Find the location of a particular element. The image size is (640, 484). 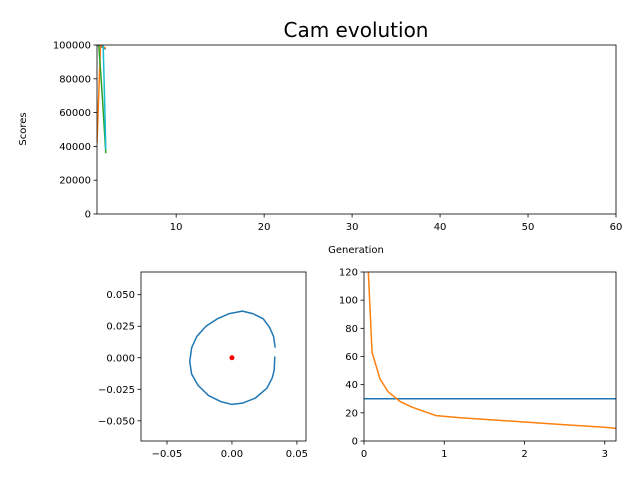

curve-x-tick-label: 2 is located at coordinates (524, 454).